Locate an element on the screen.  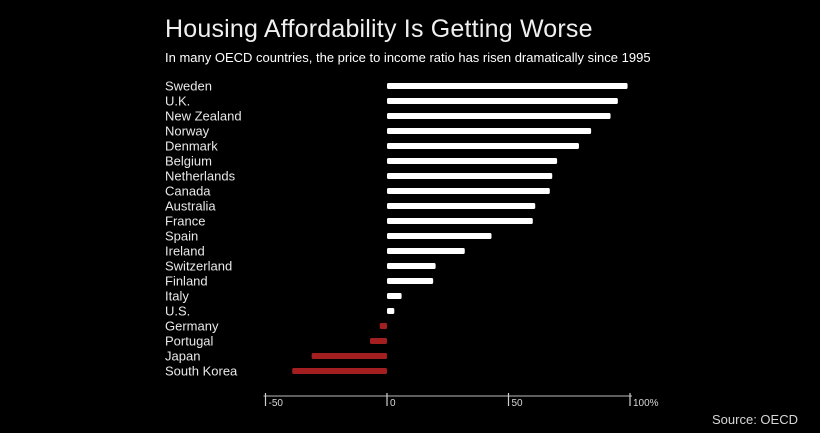
bar-japan is located at coordinates (349, 356).